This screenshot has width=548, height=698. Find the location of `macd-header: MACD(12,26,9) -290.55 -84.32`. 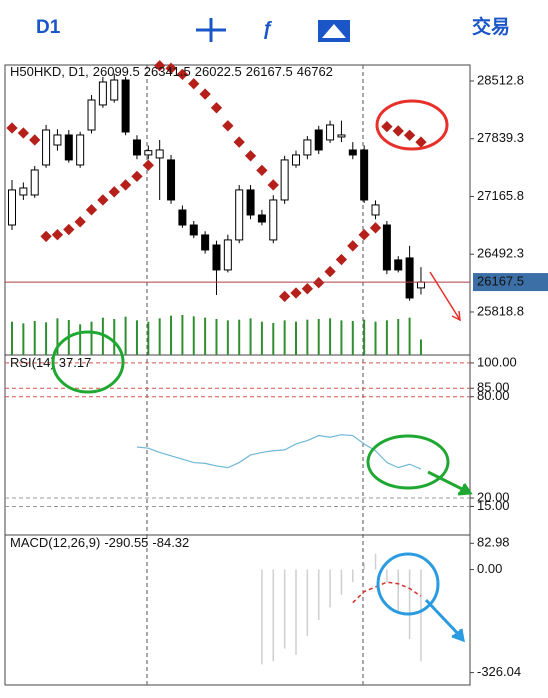

macd-header: MACD(12,26,9) -290.55 -84.32 is located at coordinates (99, 542).